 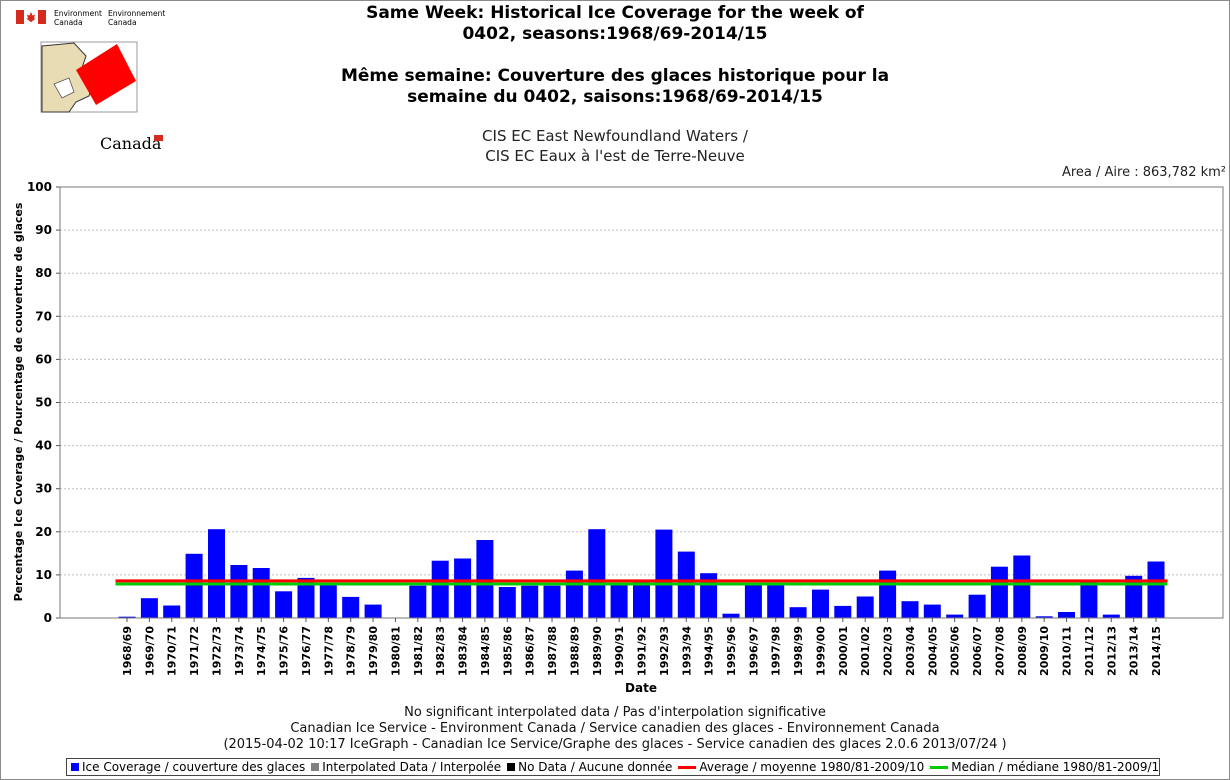 What do you see at coordinates (615, 156) in the screenshot?
I see `subtitle-line-2: CIS EC Eaux à l'est de Terre-Neuve` at bounding box center [615, 156].